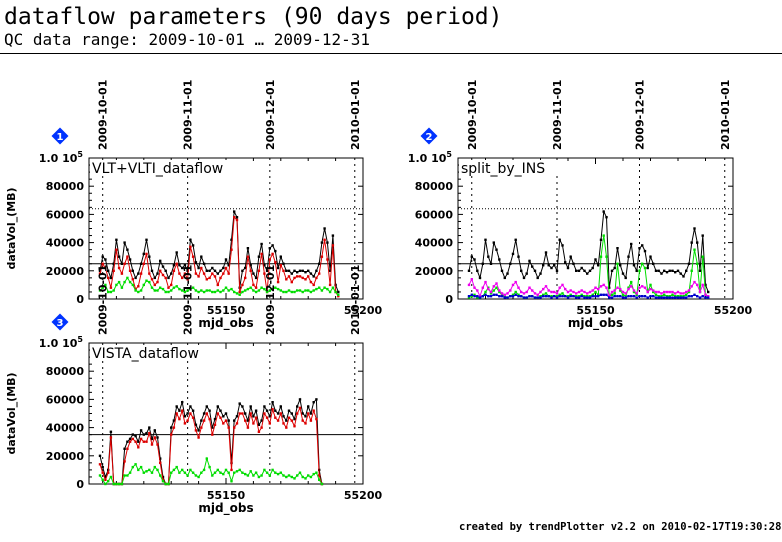  I want to click on y-axis-label: dataVol_(MB), so click(11, 413).